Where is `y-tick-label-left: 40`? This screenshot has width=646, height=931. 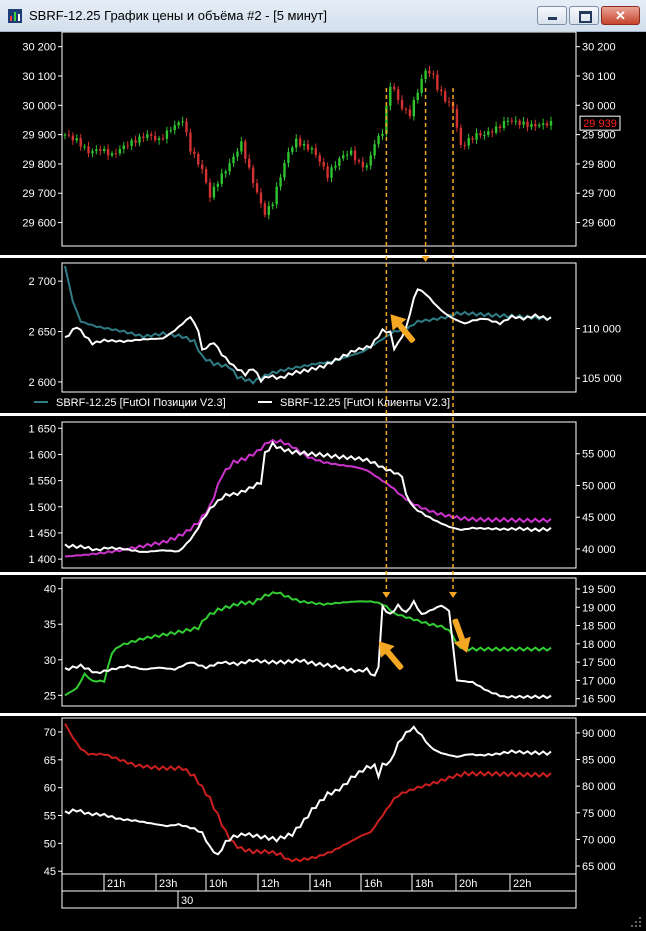 y-tick-label-left: 40 is located at coordinates (50, 590).